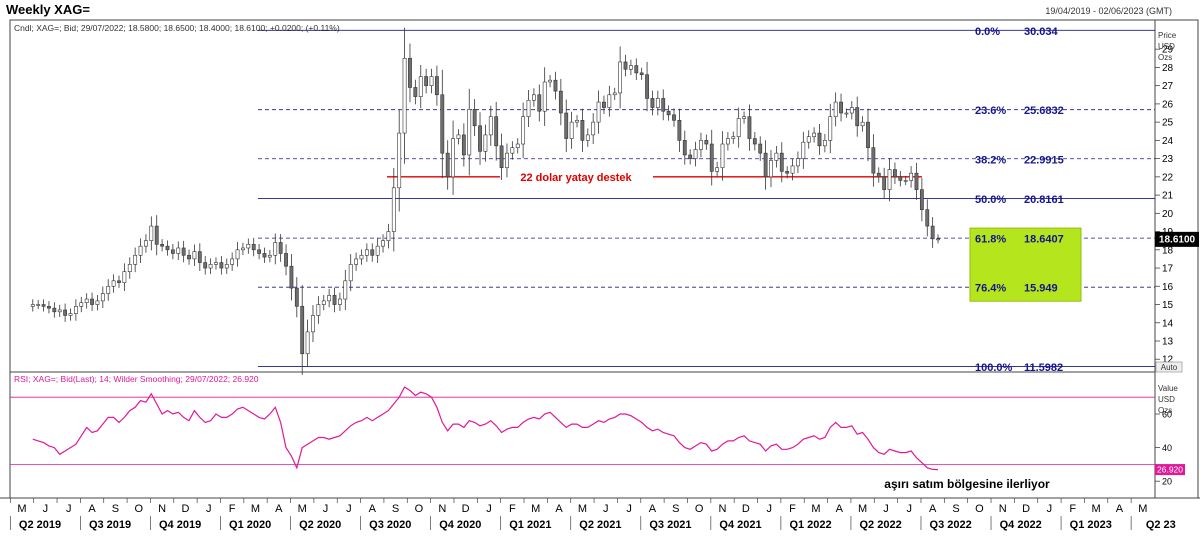 The width and height of the screenshot is (1200, 547). I want to click on price-tick-label: 28, so click(1168, 68).